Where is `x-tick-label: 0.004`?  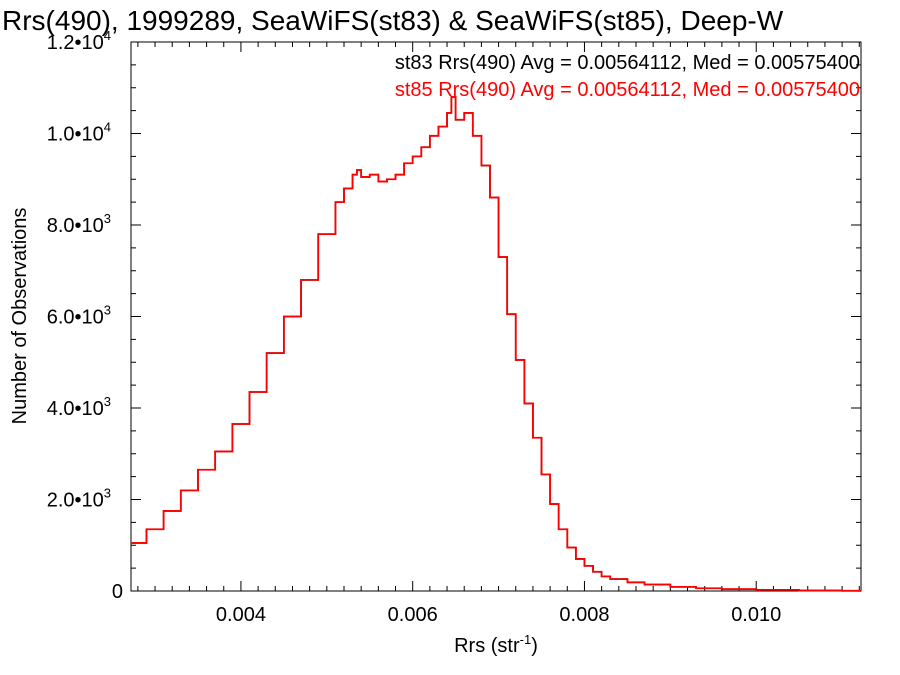 x-tick-label: 0.004 is located at coordinates (241, 615).